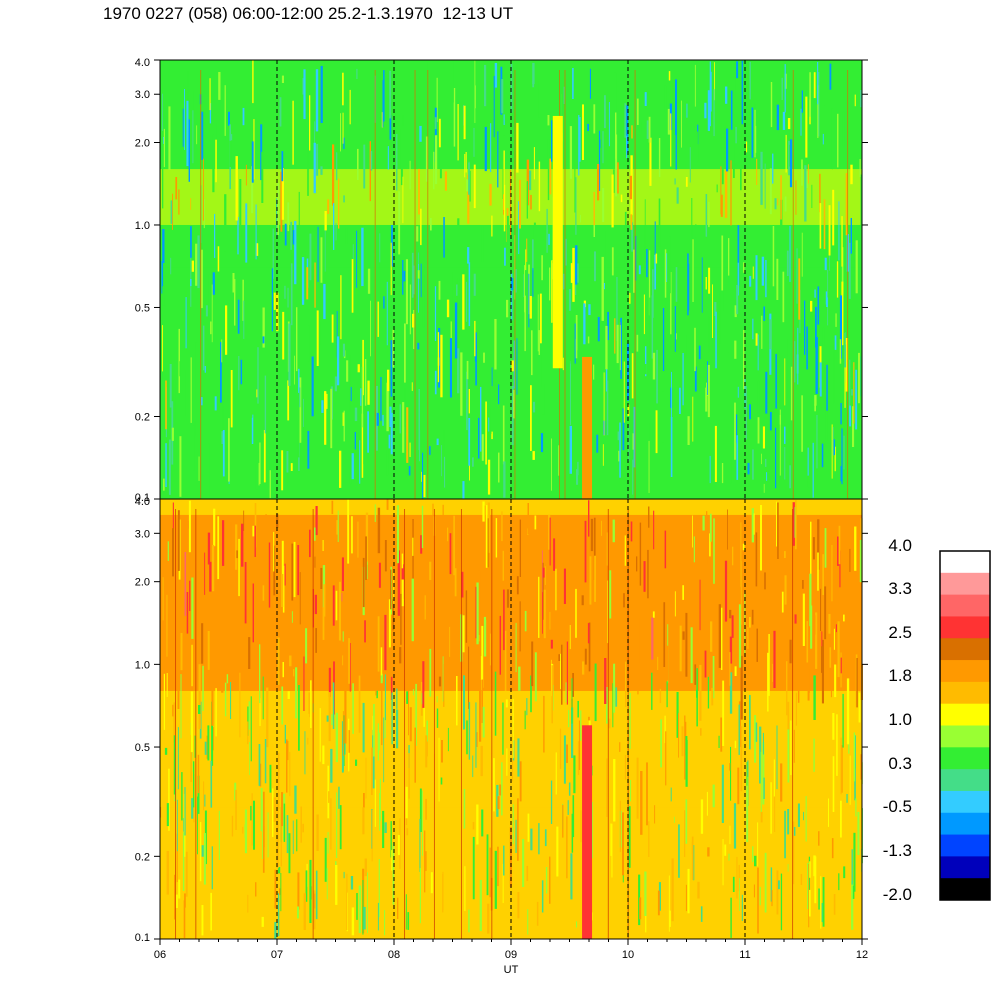 Image resolution: width=1000 pixels, height=1000 pixels. What do you see at coordinates (511, 970) in the screenshot?
I see `x-axis-label: UT` at bounding box center [511, 970].